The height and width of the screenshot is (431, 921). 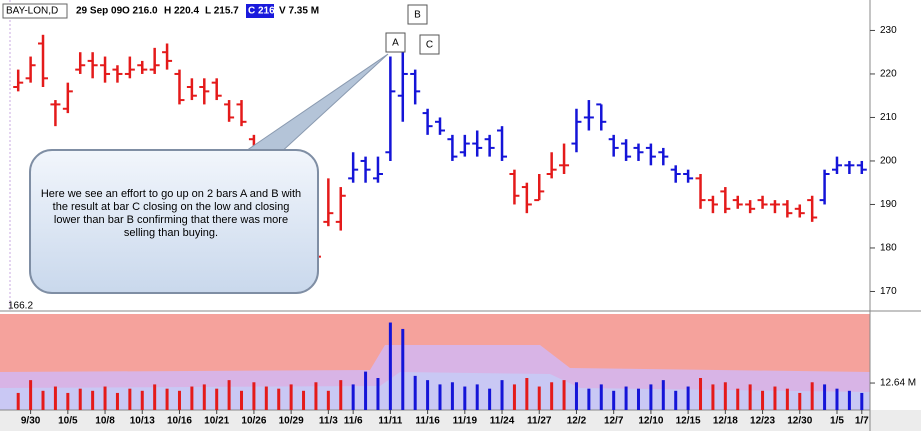 I want to click on x-tick-label: 10/13, so click(x=142, y=421).